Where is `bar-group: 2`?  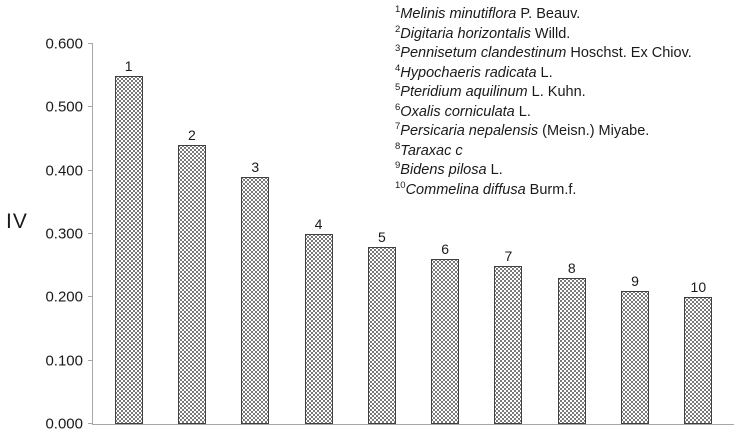
bar-group: 2 is located at coordinates (191, 234).